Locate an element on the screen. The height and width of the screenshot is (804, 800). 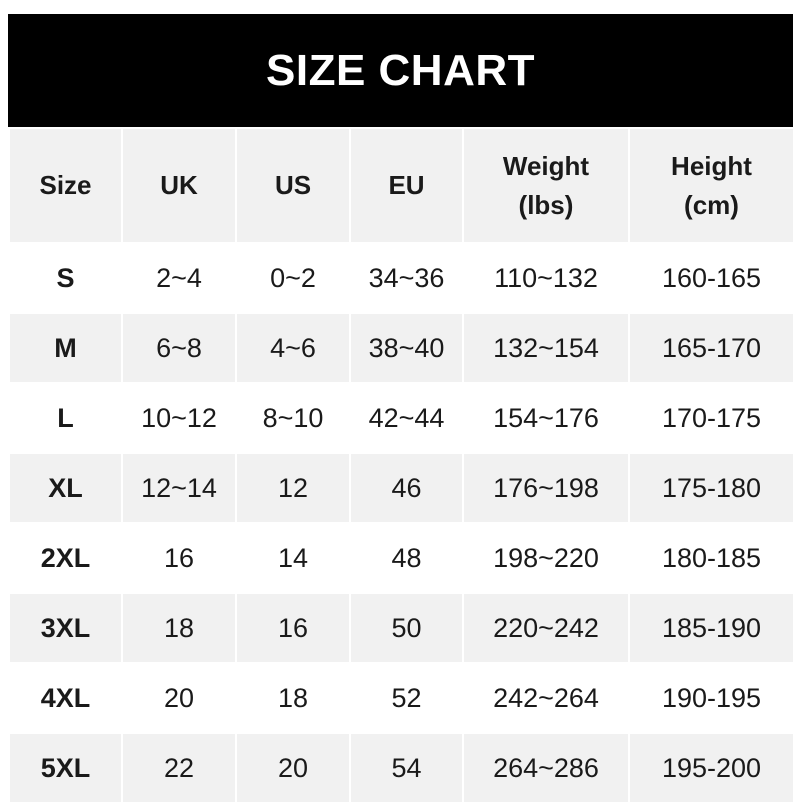
table-cell: 132~154 is located at coordinates (546, 348).